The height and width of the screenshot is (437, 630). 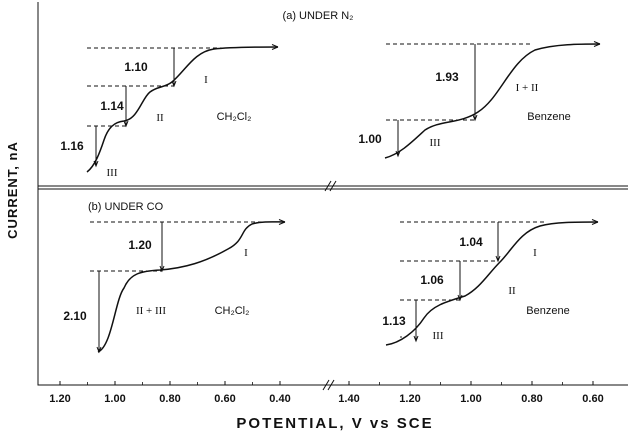 What do you see at coordinates (151, 311) in the screenshot?
I see `wave-label: II + III` at bounding box center [151, 311].